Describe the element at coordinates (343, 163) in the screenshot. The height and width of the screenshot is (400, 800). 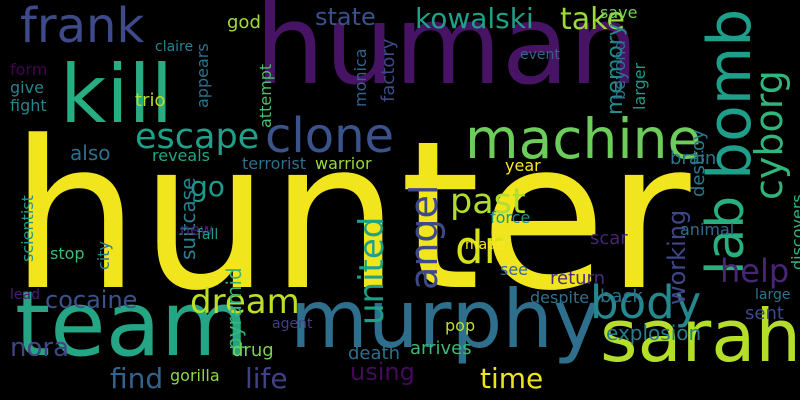
I see `word-warrior: warrior` at that location.